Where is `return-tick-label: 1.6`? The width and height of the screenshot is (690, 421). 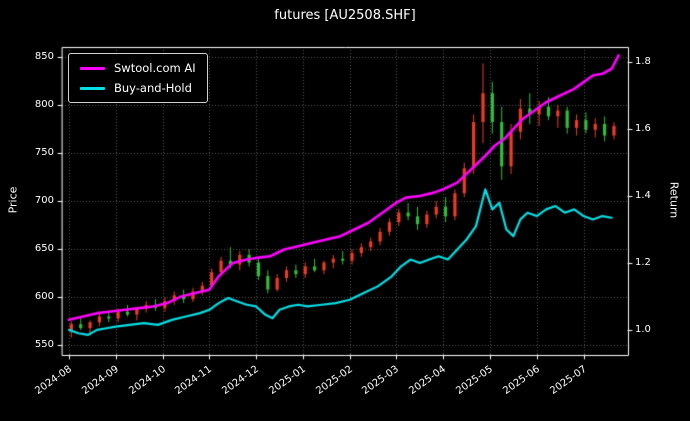 return-tick-label: 1.6 is located at coordinates (643, 129).